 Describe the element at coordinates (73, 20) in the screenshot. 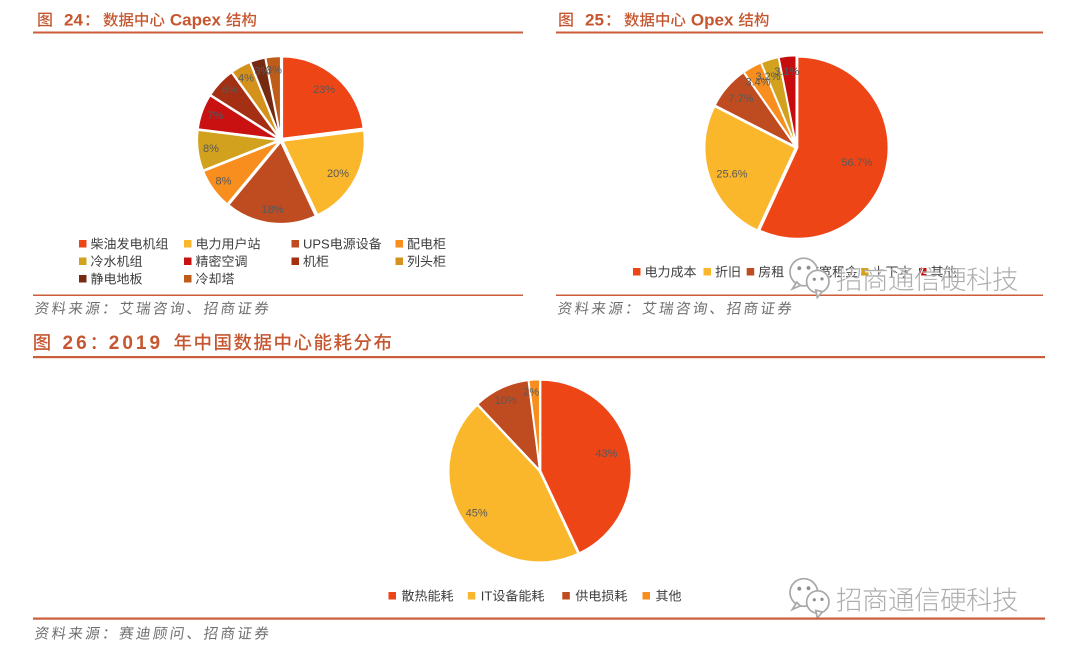

I see `svg-text: 24` at that location.